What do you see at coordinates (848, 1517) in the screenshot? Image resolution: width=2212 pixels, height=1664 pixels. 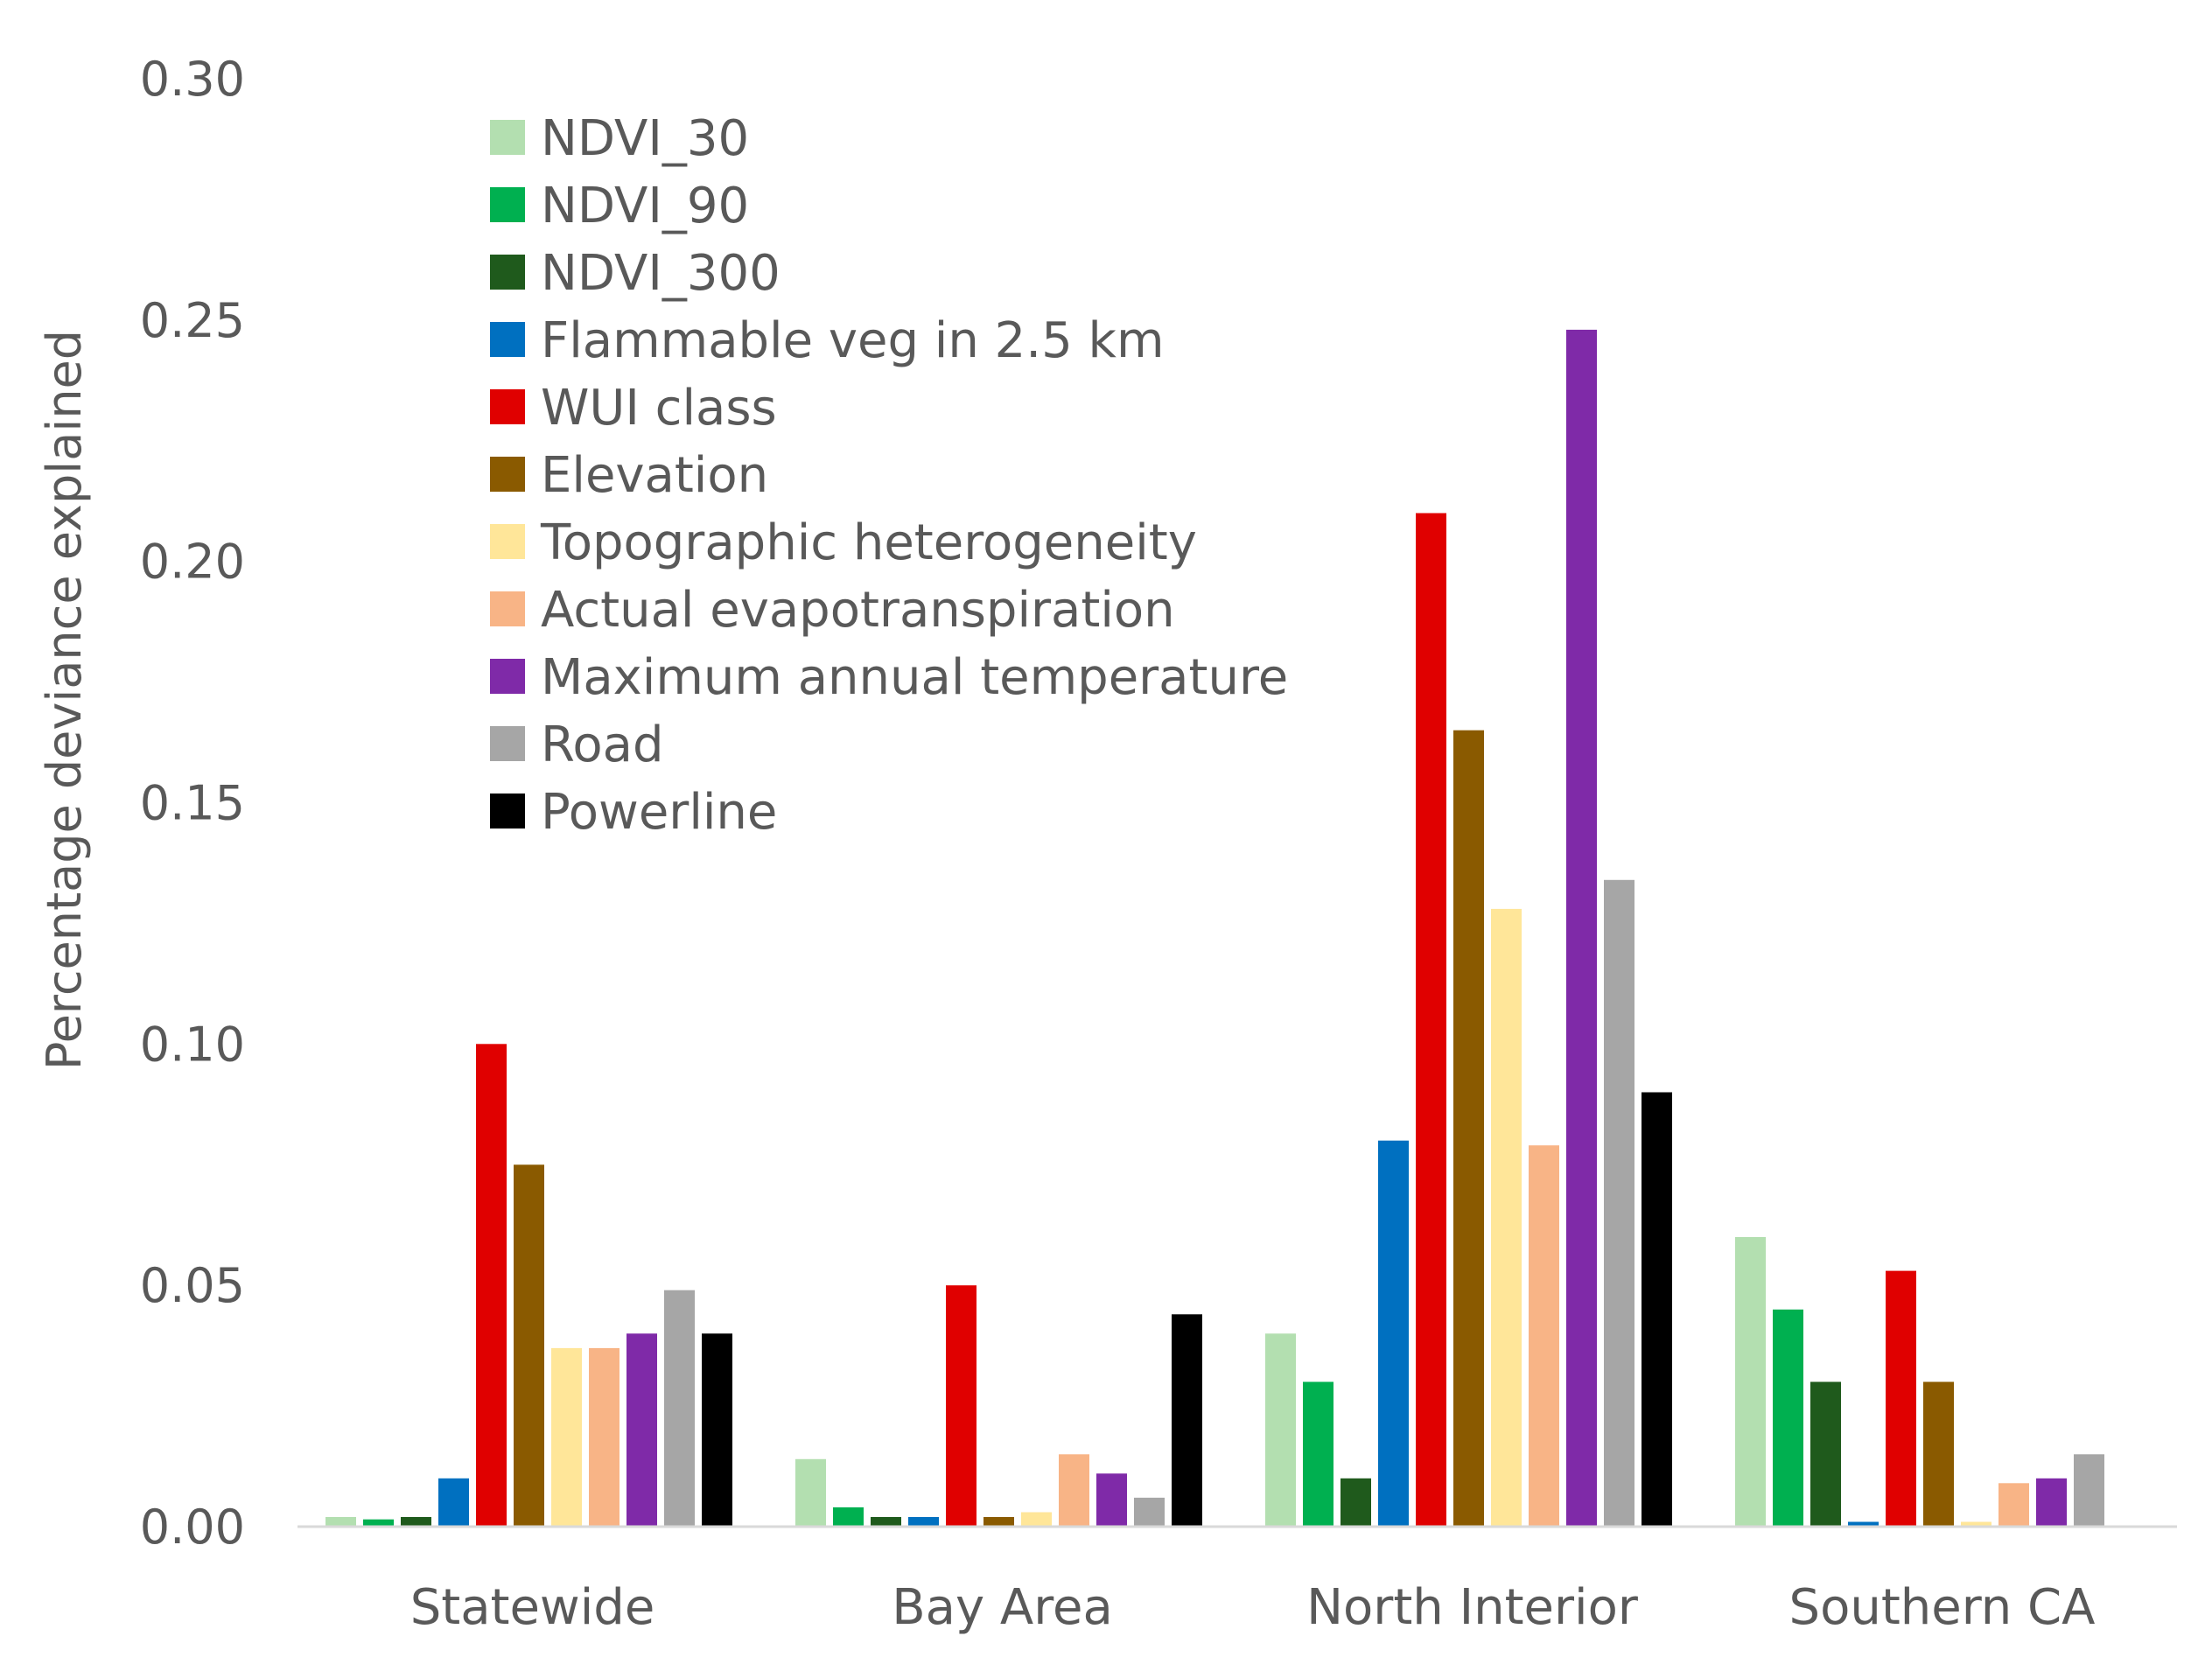 I see `bar-ndvi-90-bay-area` at bounding box center [848, 1517].